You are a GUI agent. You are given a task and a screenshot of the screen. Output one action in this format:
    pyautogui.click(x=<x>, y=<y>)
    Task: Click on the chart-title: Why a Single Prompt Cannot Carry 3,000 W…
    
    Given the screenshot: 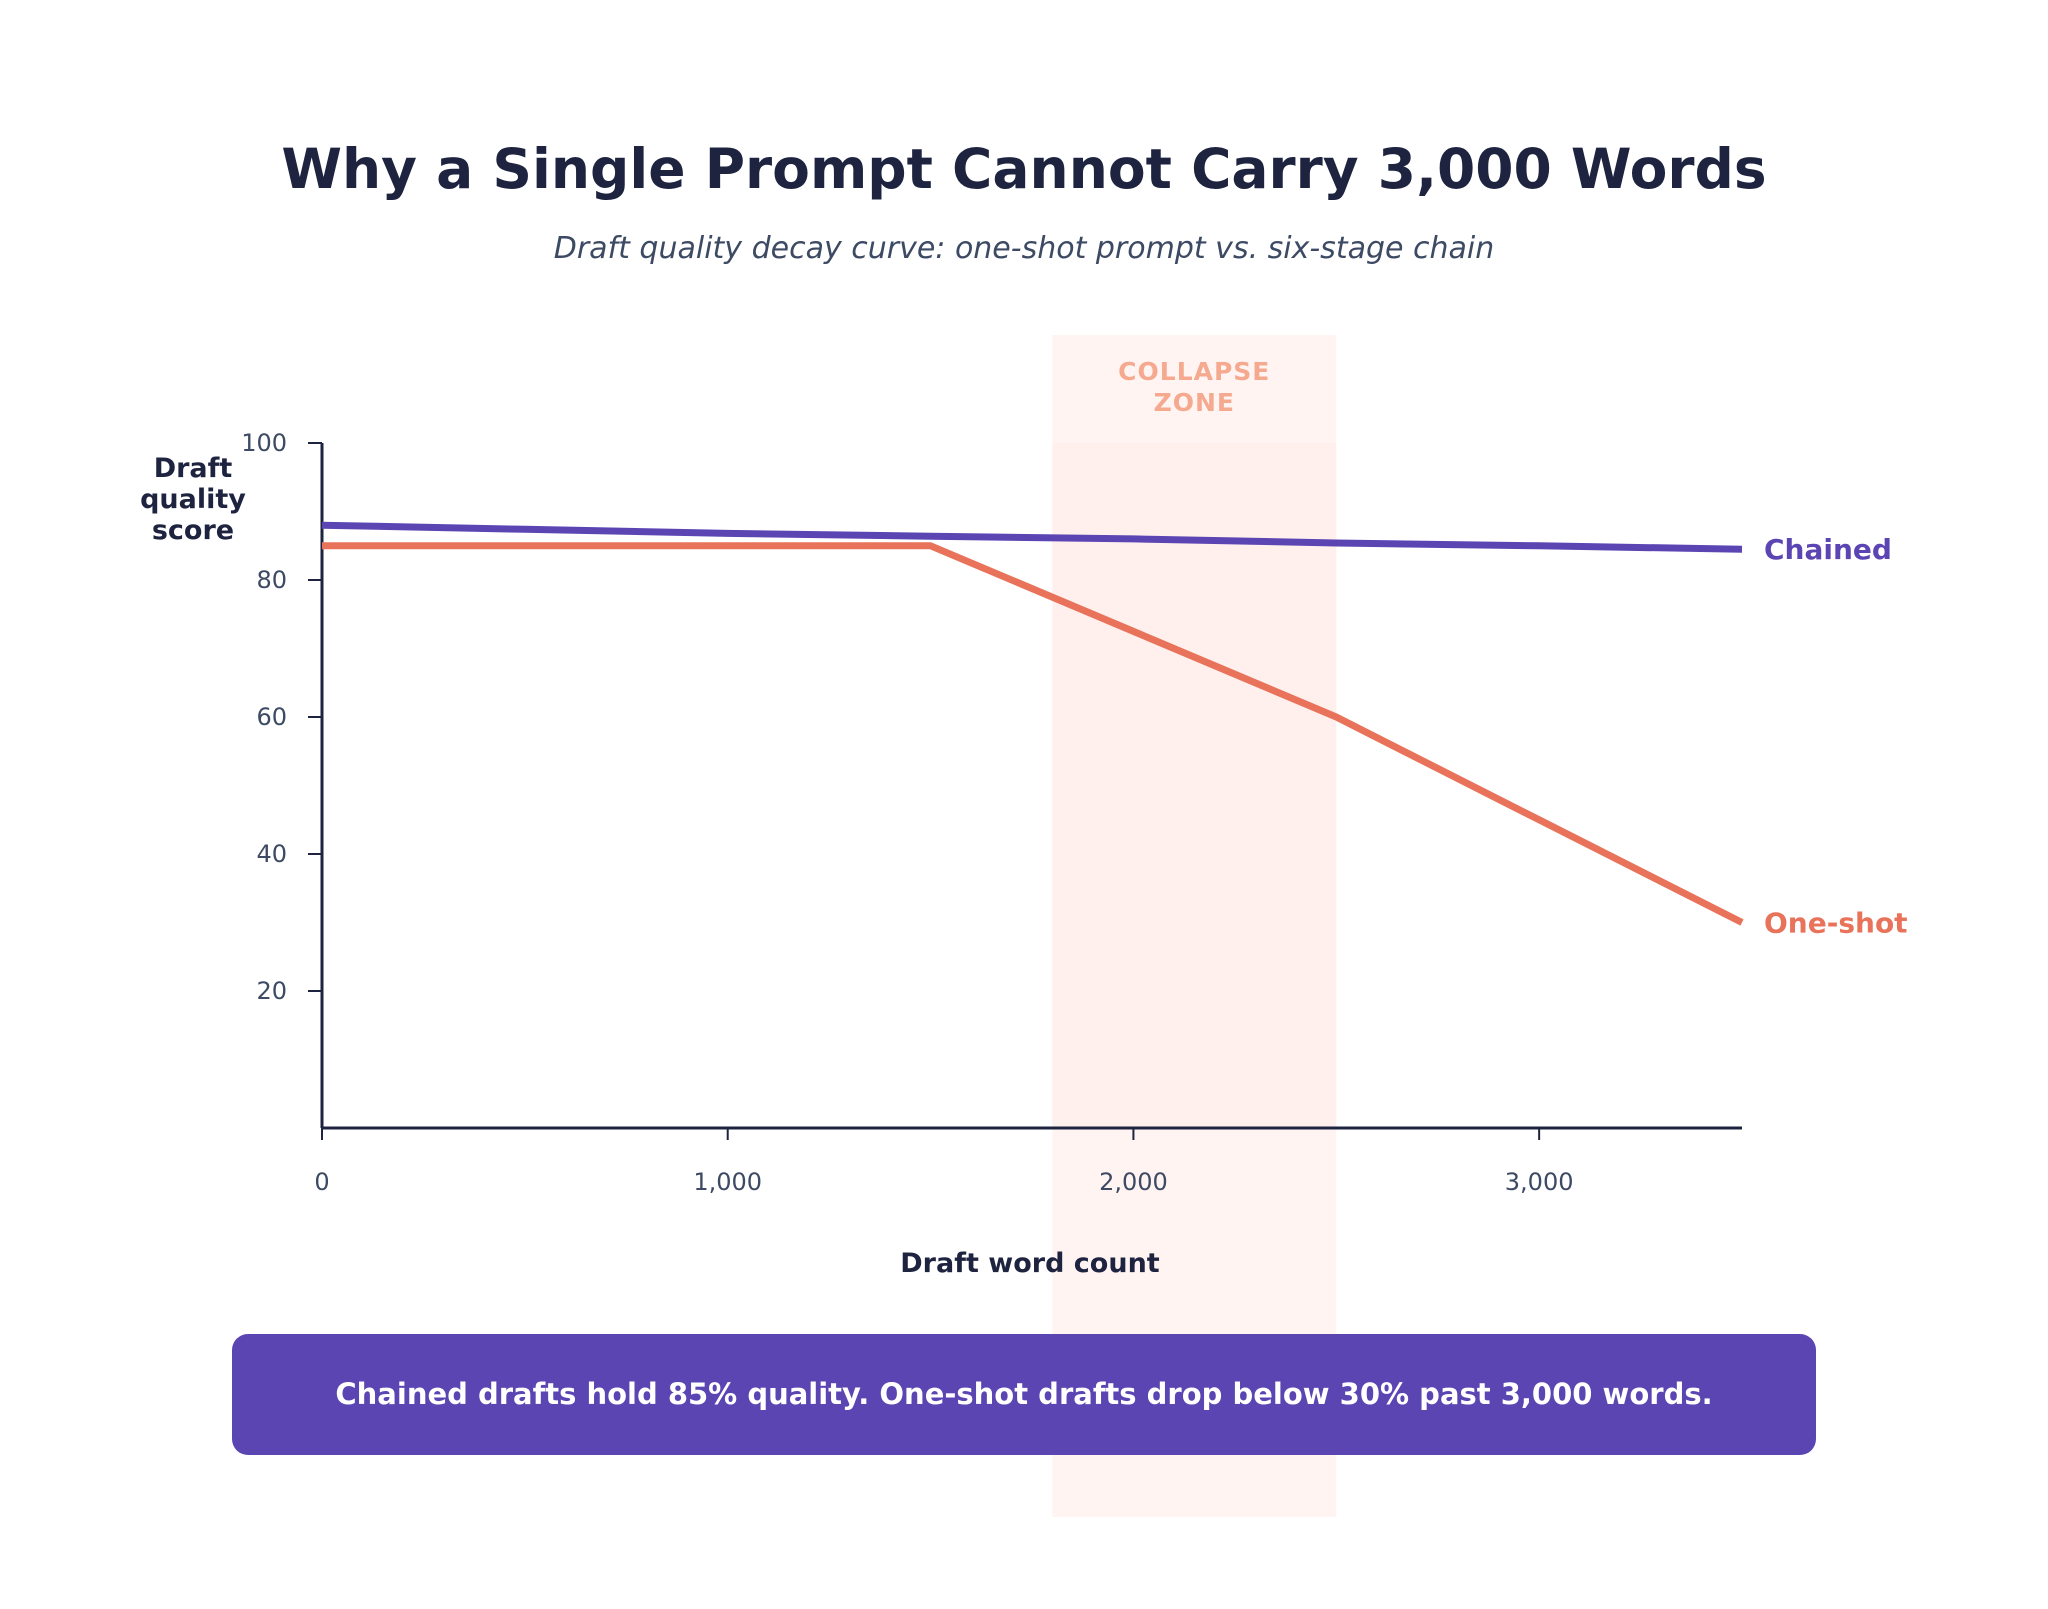 What is the action you would take?
    pyautogui.click(x=1023, y=169)
    